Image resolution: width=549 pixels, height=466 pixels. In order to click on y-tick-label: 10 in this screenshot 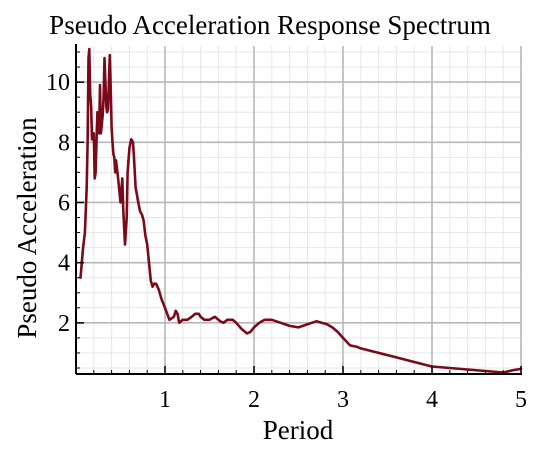, I will do `click(58, 83)`.